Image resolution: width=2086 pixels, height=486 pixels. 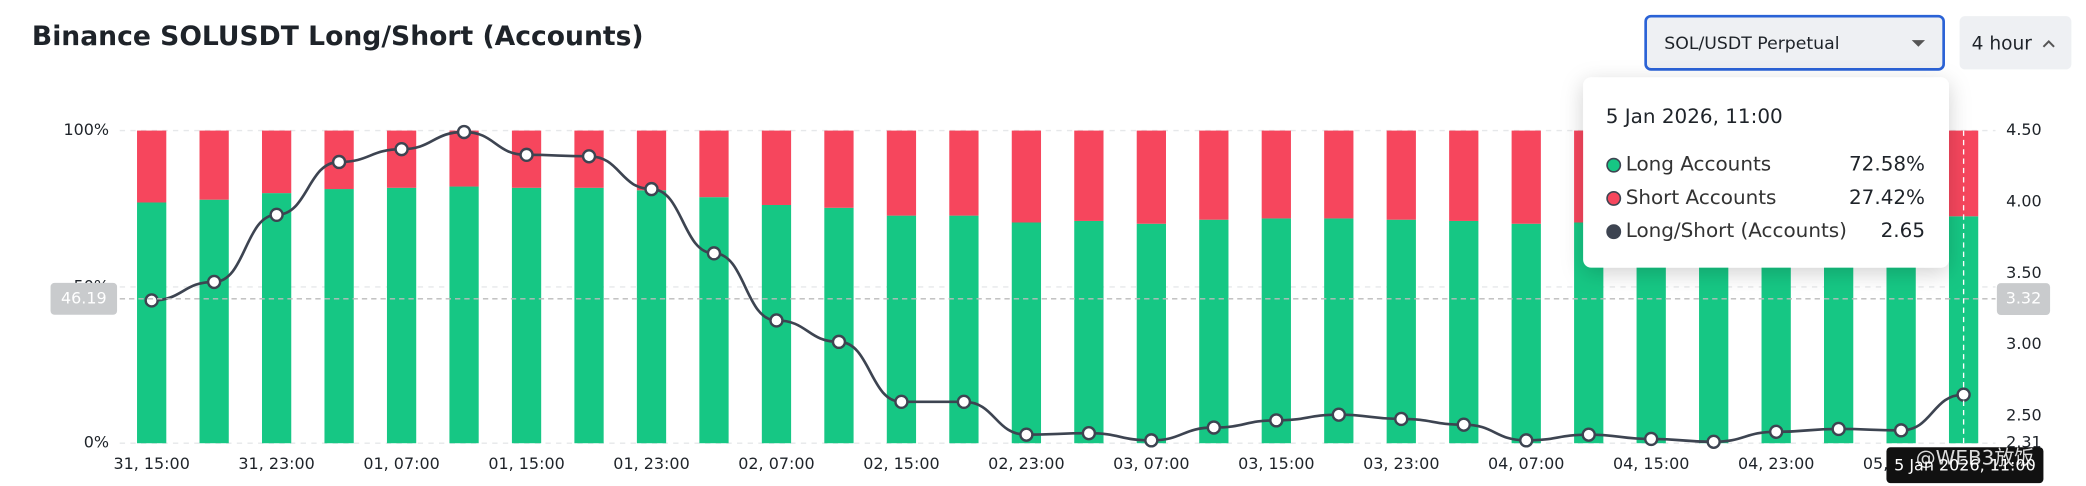 I want to click on x-tick-label: 04, 15:00, so click(x=1651, y=463).